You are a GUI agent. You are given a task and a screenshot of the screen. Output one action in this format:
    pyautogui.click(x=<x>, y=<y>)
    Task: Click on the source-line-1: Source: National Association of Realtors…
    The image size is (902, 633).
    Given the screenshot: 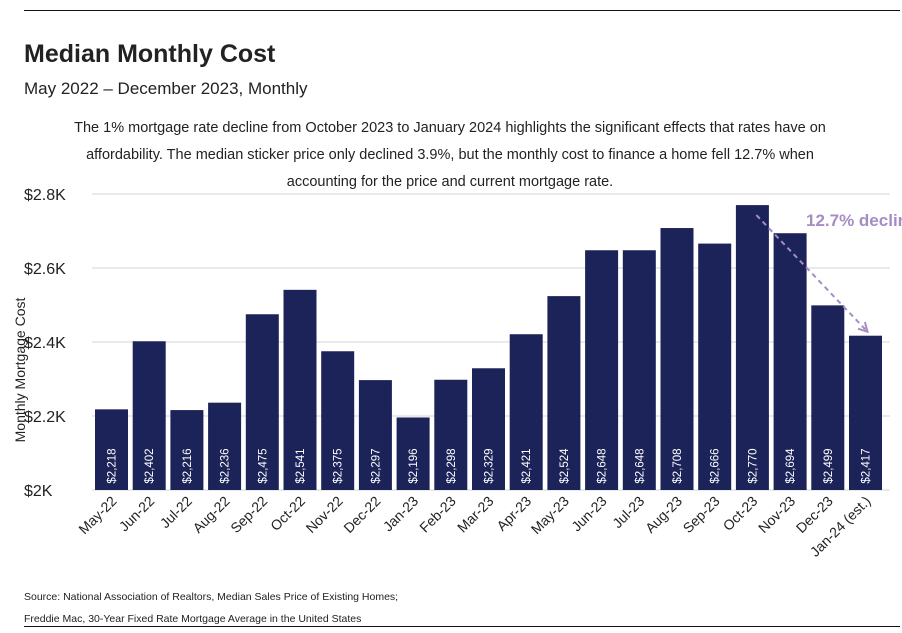 What is the action you would take?
    pyautogui.click(x=211, y=597)
    